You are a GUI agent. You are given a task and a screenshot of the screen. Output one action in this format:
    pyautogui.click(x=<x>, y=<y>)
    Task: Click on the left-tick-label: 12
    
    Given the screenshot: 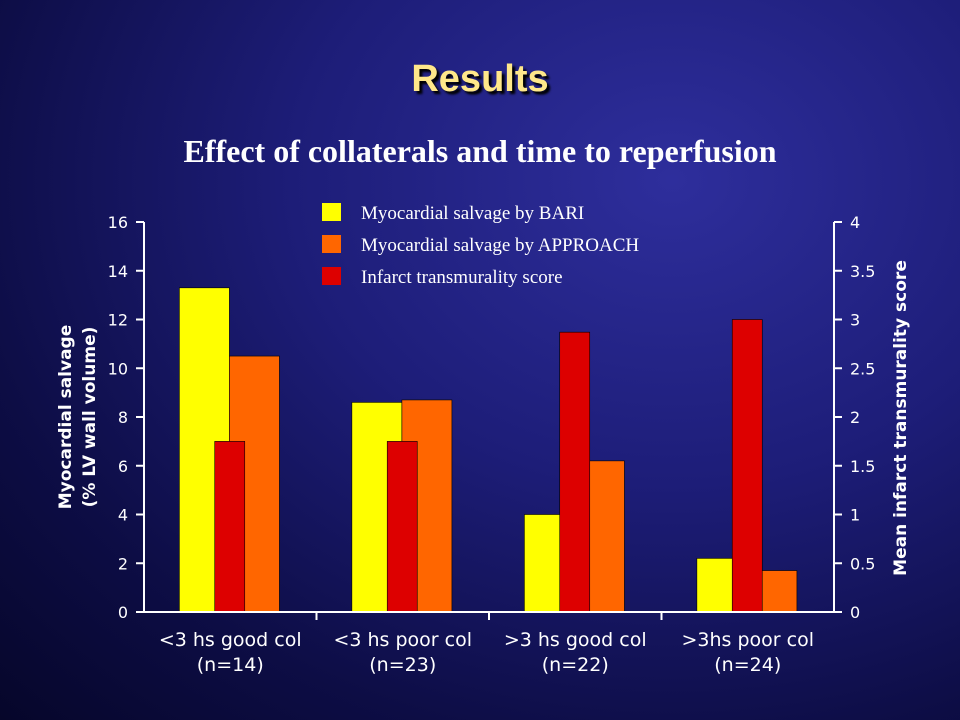 What is the action you would take?
    pyautogui.click(x=118, y=320)
    